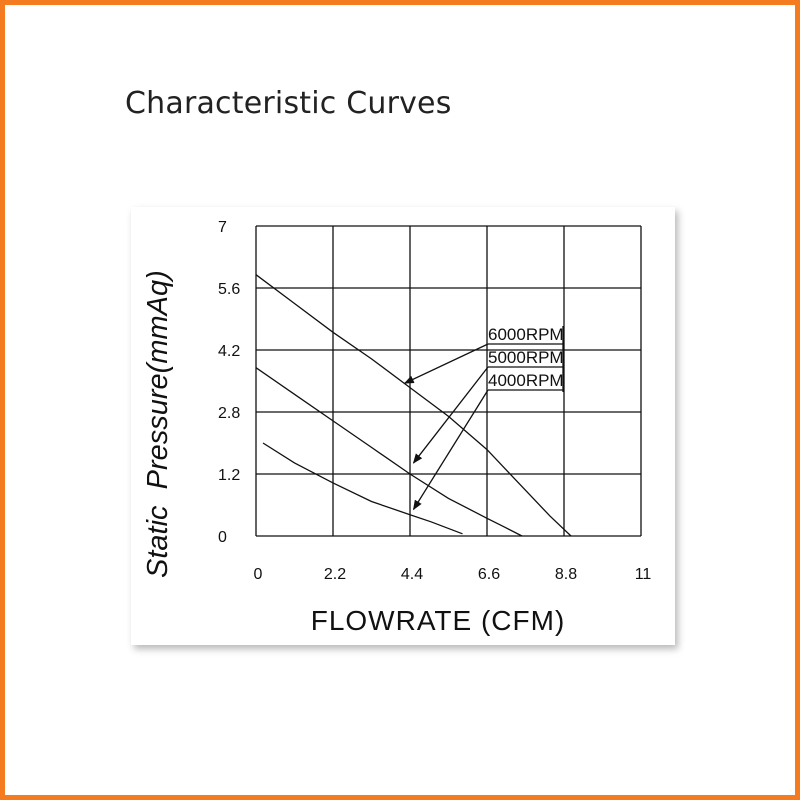 The image size is (800, 800). I want to click on x-tick-label: 8.8, so click(566, 574).